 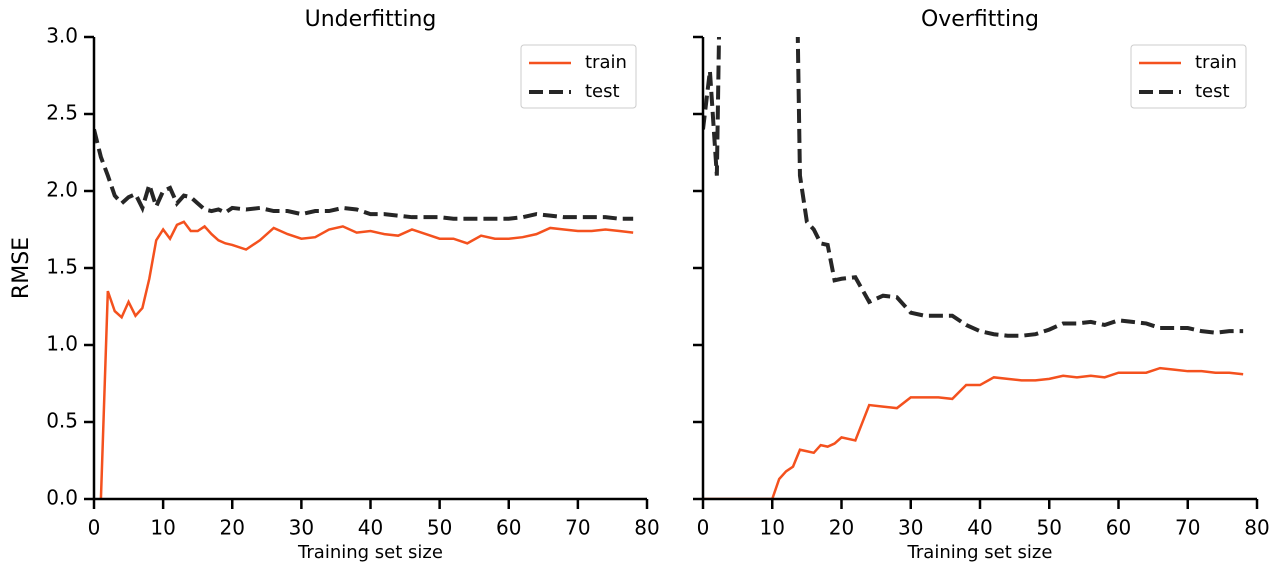 I want to click on y-tick-label: 3.0, so click(x=62, y=36).